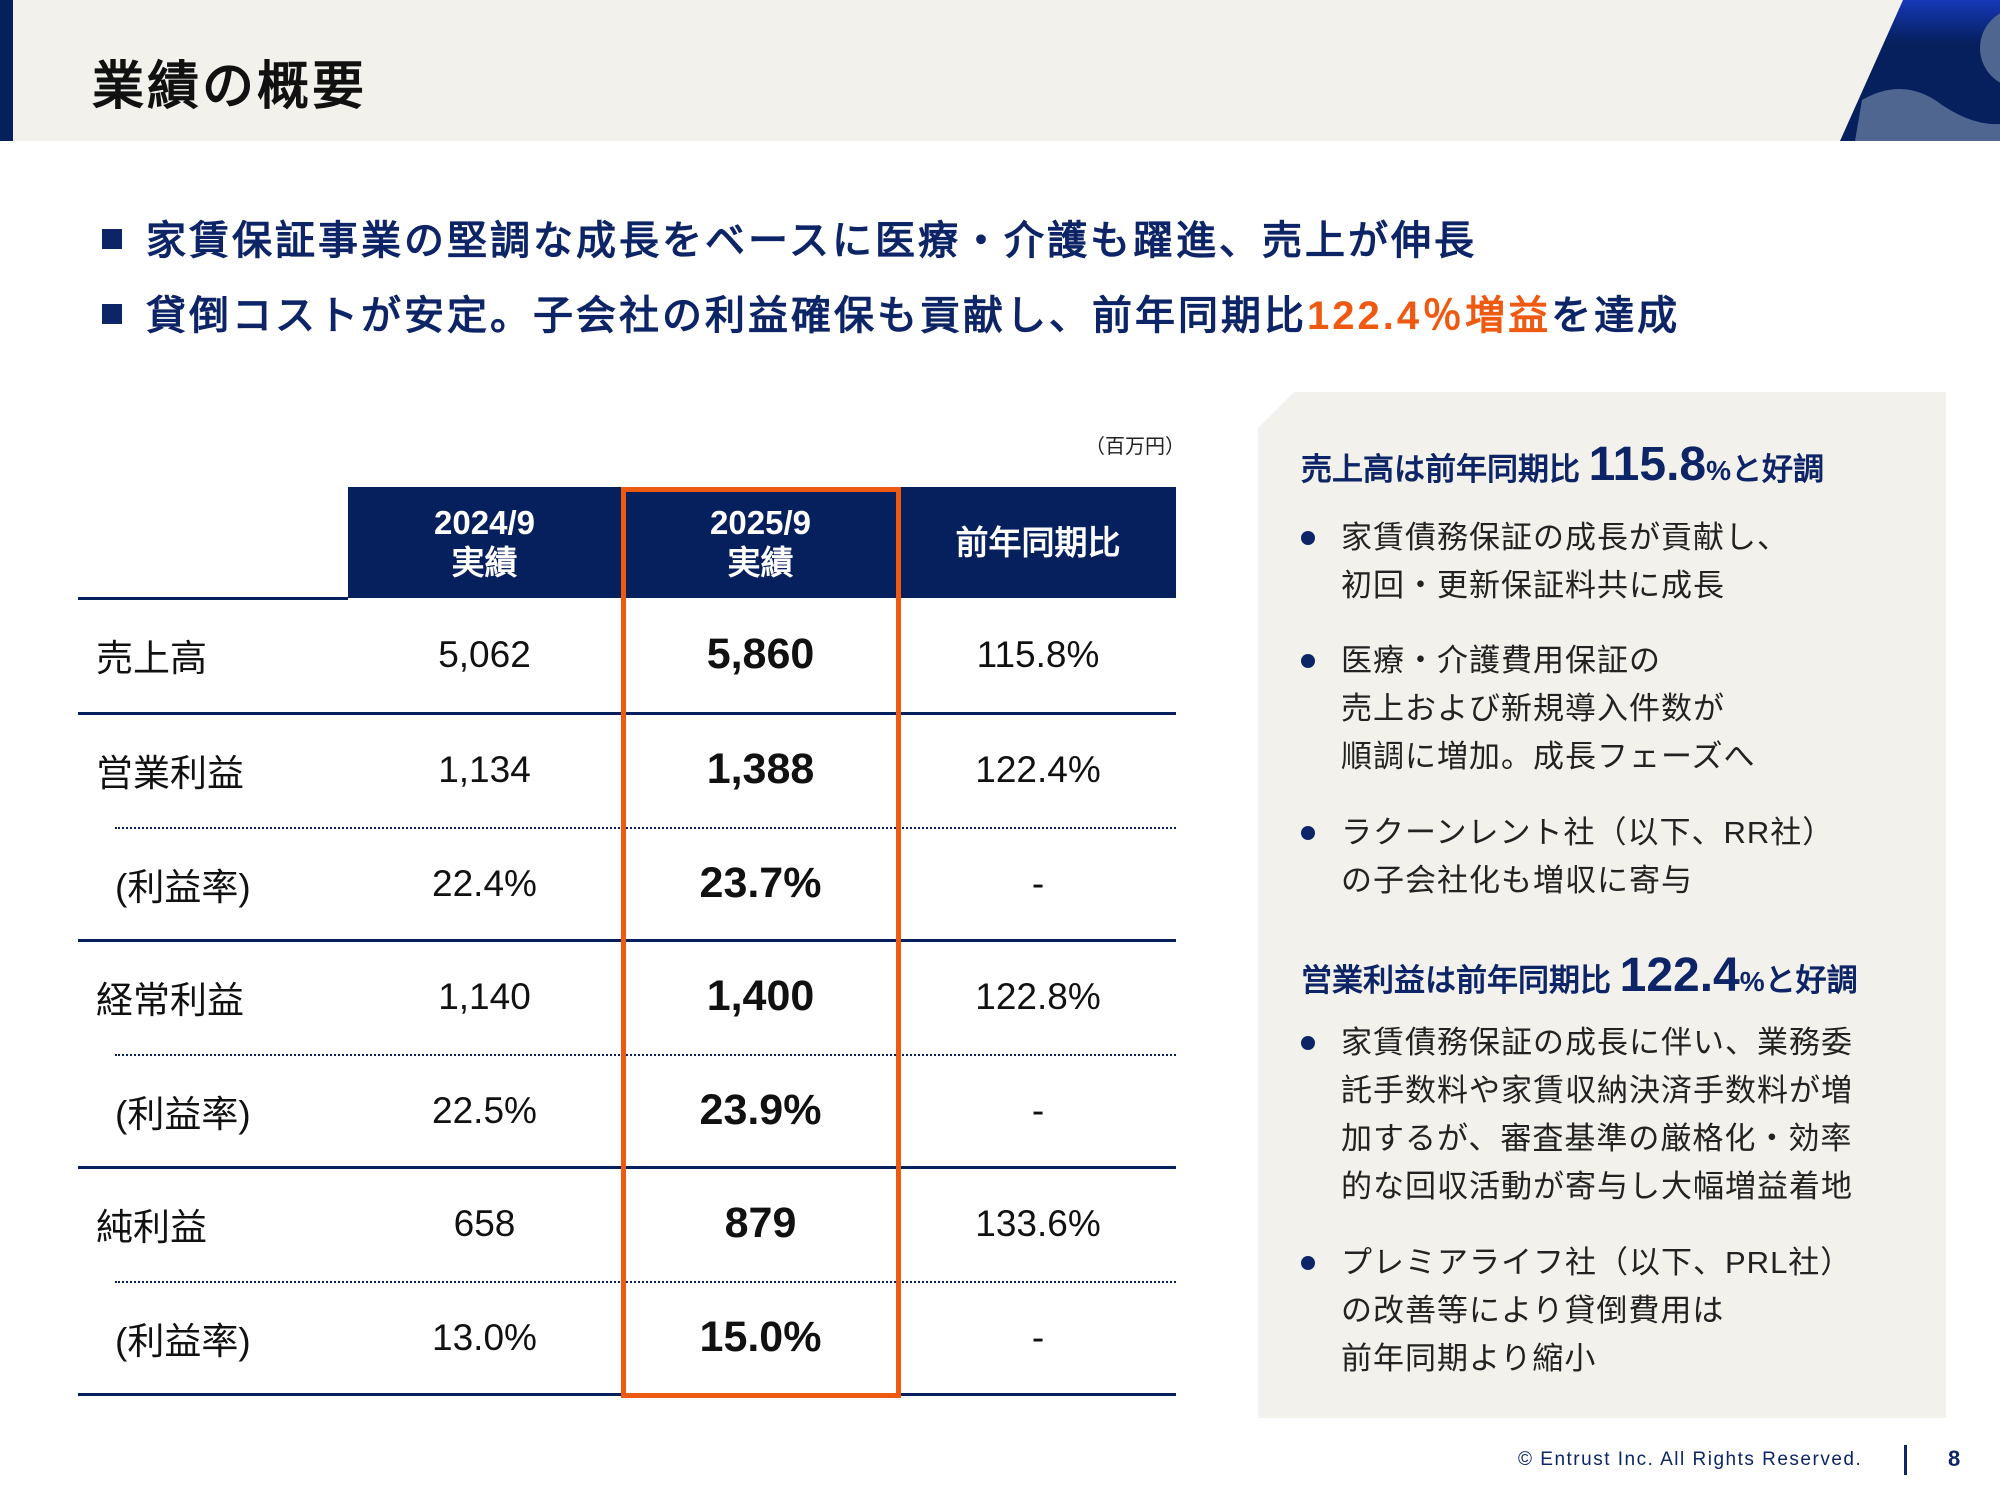  I want to click on bullet-line: 加するが、審査基準の厳格化・効率, so click(1597, 1138).